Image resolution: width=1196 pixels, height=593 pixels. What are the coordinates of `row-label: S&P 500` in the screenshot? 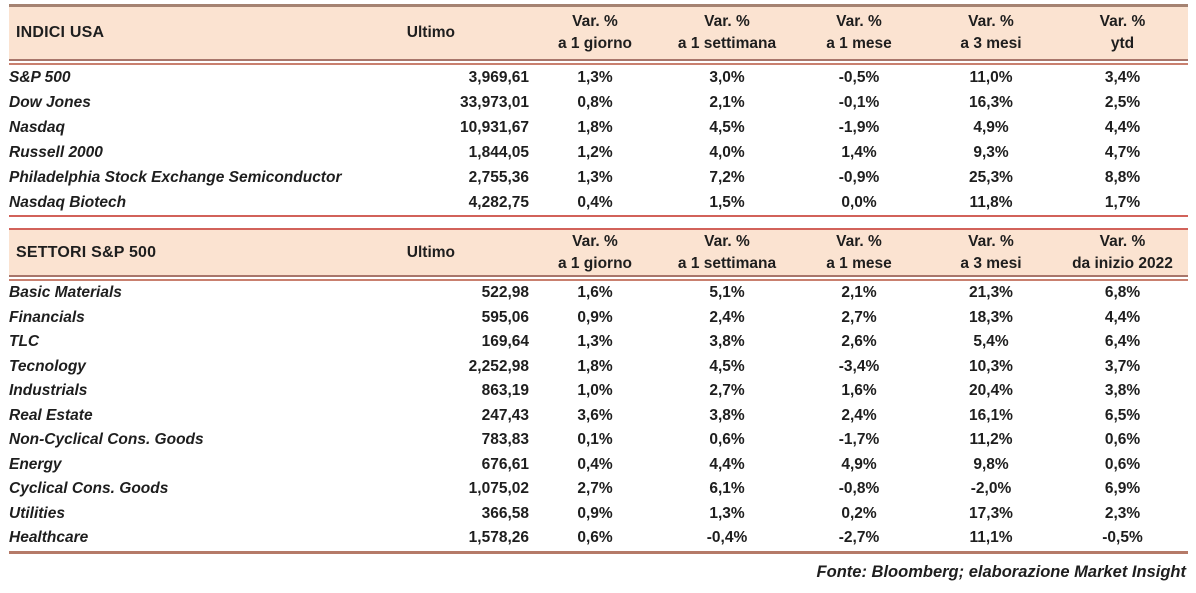 It's located at (40, 77).